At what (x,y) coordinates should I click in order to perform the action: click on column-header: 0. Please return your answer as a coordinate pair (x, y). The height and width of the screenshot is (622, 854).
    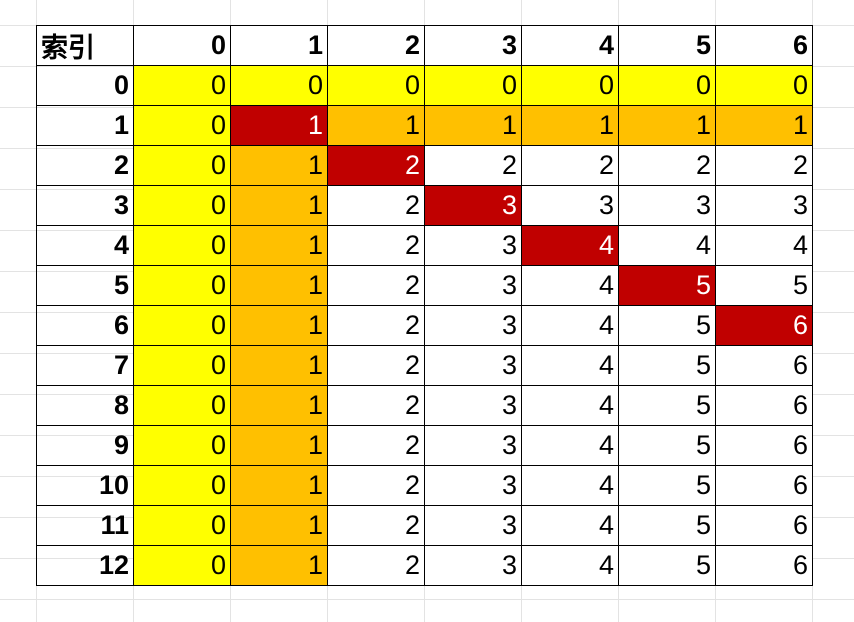
    Looking at the image, I should click on (182, 45).